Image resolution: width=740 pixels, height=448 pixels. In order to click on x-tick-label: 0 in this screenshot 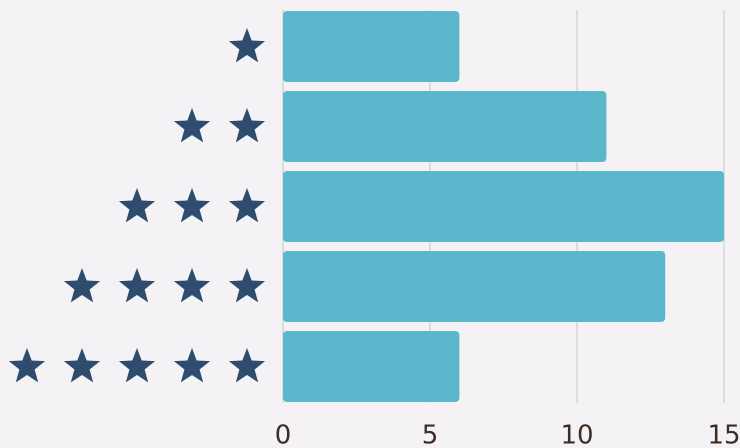, I will do `click(283, 434)`.